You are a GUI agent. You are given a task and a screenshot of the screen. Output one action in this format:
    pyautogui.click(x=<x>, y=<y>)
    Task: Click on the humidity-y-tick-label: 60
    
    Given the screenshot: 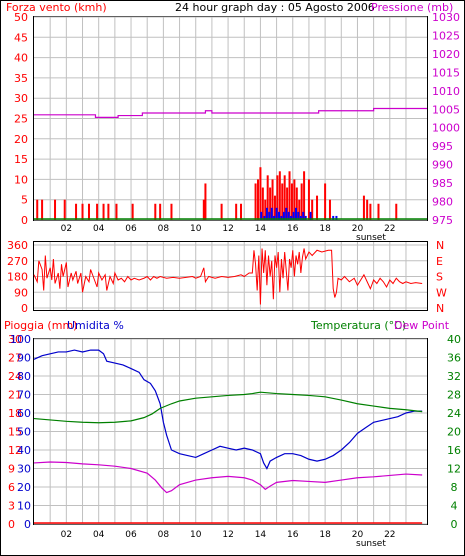 What is the action you would take?
    pyautogui.click(x=24, y=413)
    